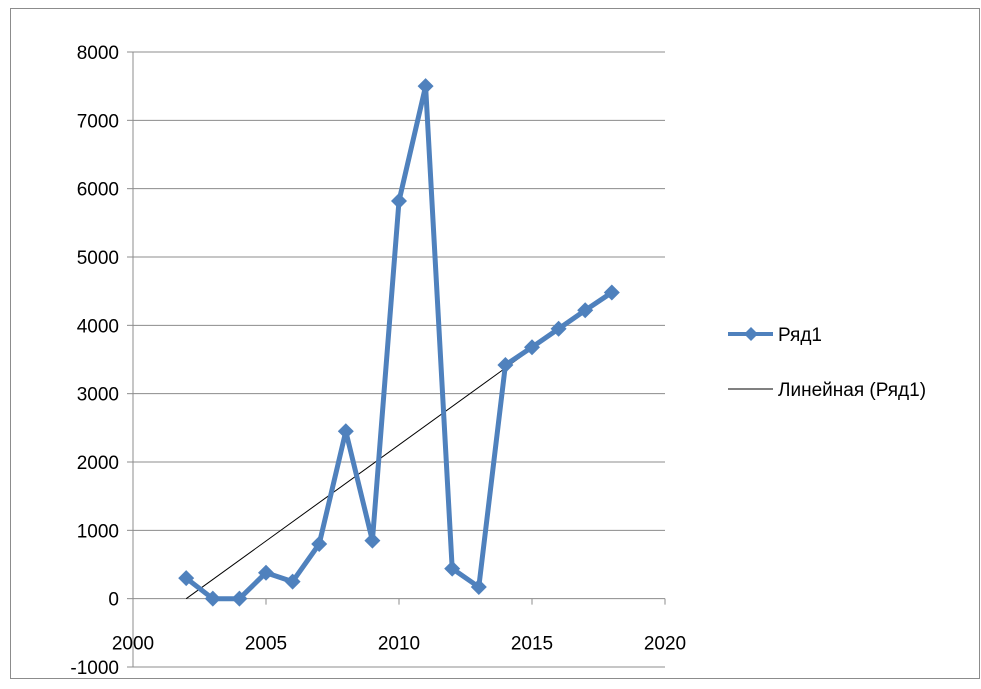  I want to click on legend-trendline-label: Линейная (Ряд1), so click(852, 390).